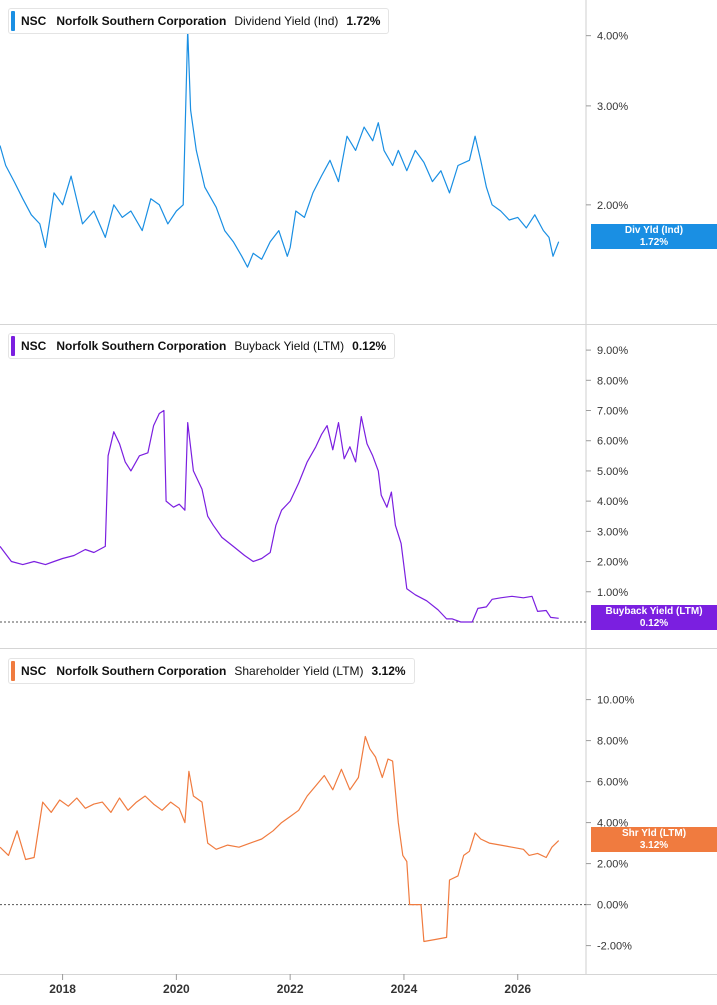 This screenshot has height=1005, width=717. I want to click on y-tick-label: 1.00%, so click(612, 593).